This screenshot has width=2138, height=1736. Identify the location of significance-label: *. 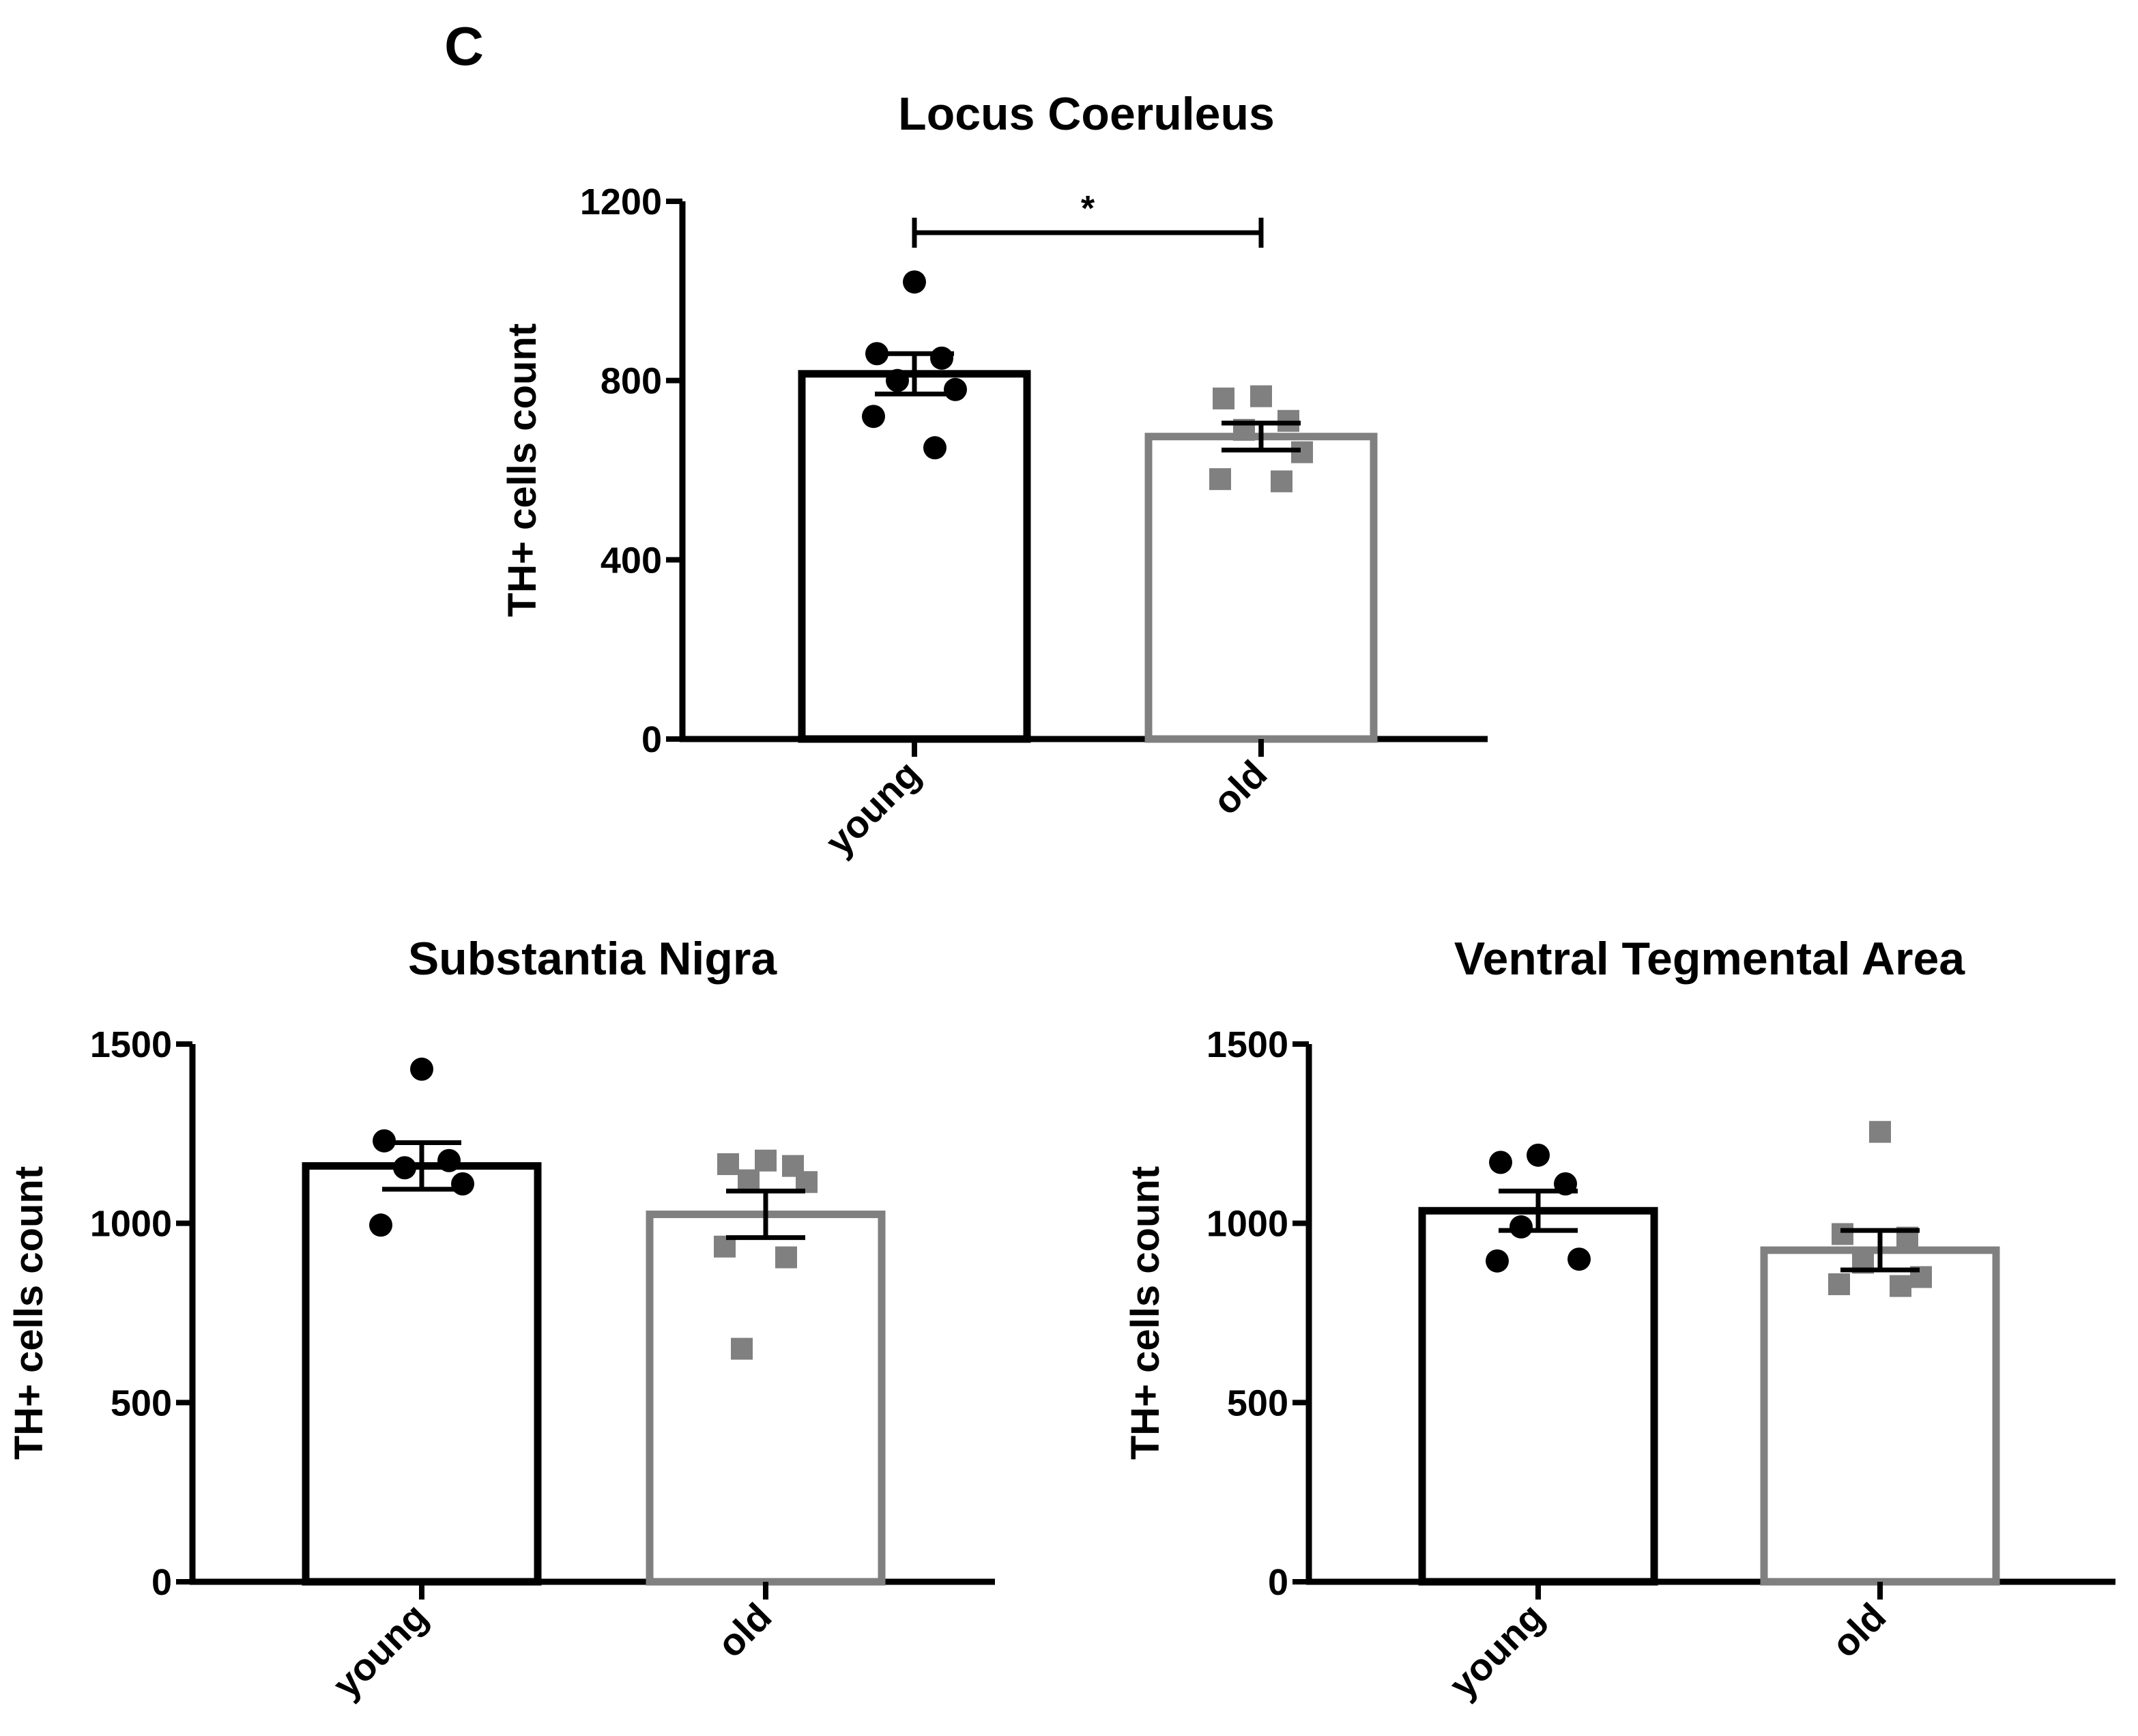
(1088, 209).